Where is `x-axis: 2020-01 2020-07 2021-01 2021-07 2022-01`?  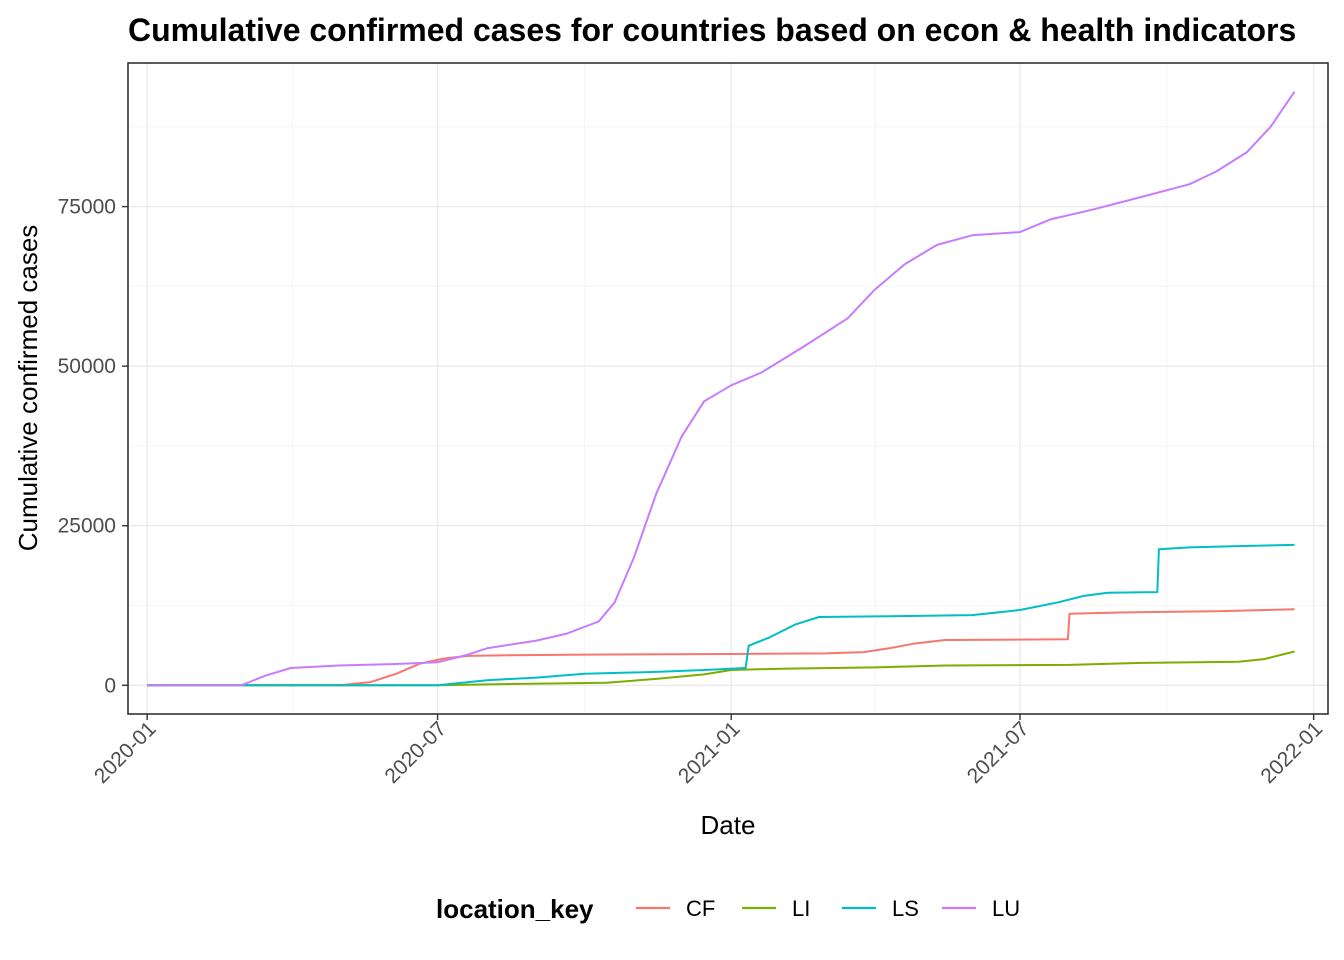
x-axis: 2020-01 2020-07 2021-01 2021-07 2022-01 is located at coordinates (708, 751).